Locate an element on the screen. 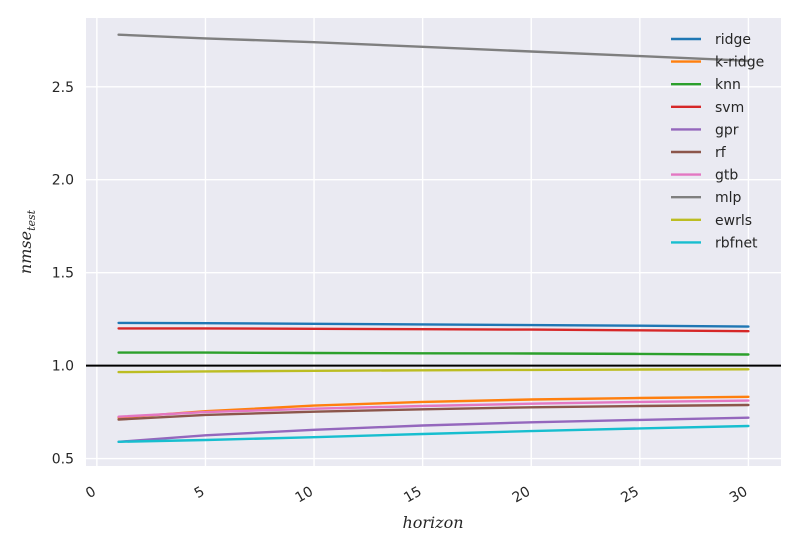 Image resolution: width=800 pixels, height=550 pixels. y-tick-label: 2.0 is located at coordinates (63, 181).